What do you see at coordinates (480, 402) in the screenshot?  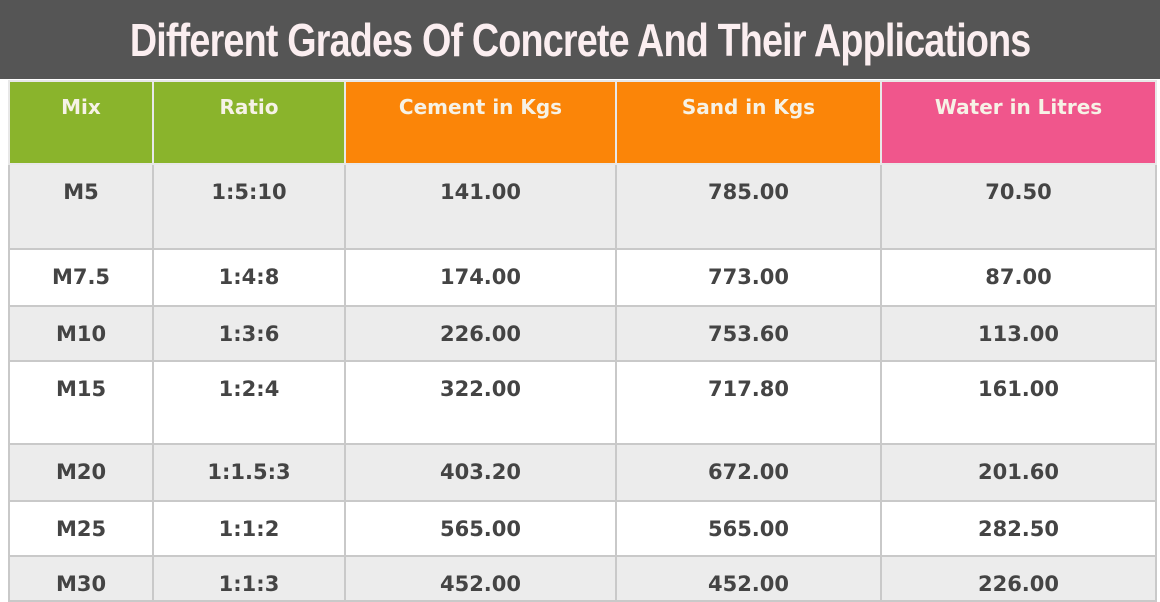 I see `cell-cement: 322.00` at bounding box center [480, 402].